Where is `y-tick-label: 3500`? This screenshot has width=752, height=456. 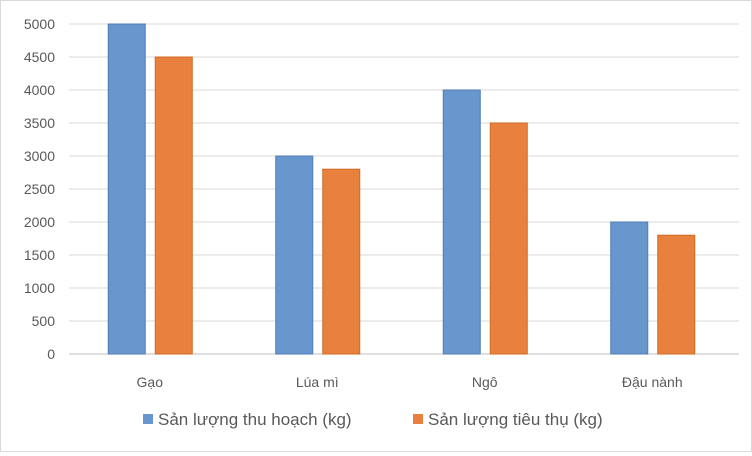 y-tick-label: 3500 is located at coordinates (39, 123).